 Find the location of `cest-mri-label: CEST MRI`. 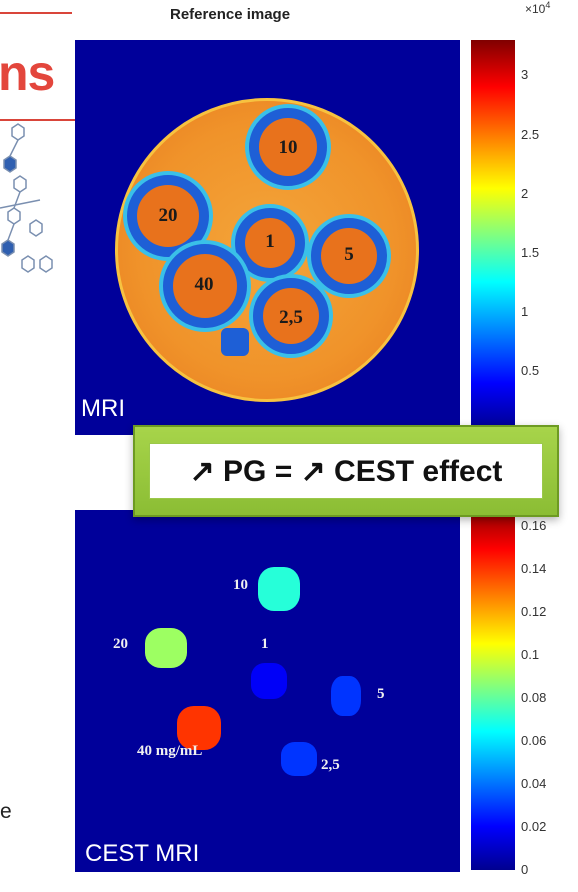

cest-mri-label: CEST MRI is located at coordinates (142, 853).